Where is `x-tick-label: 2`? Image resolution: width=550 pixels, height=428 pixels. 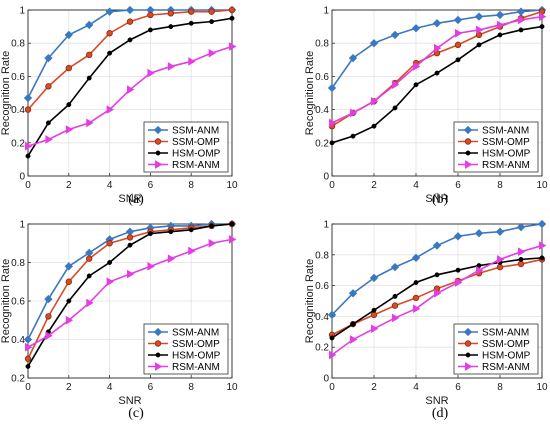 x-tick-label: 2 is located at coordinates (69, 185).